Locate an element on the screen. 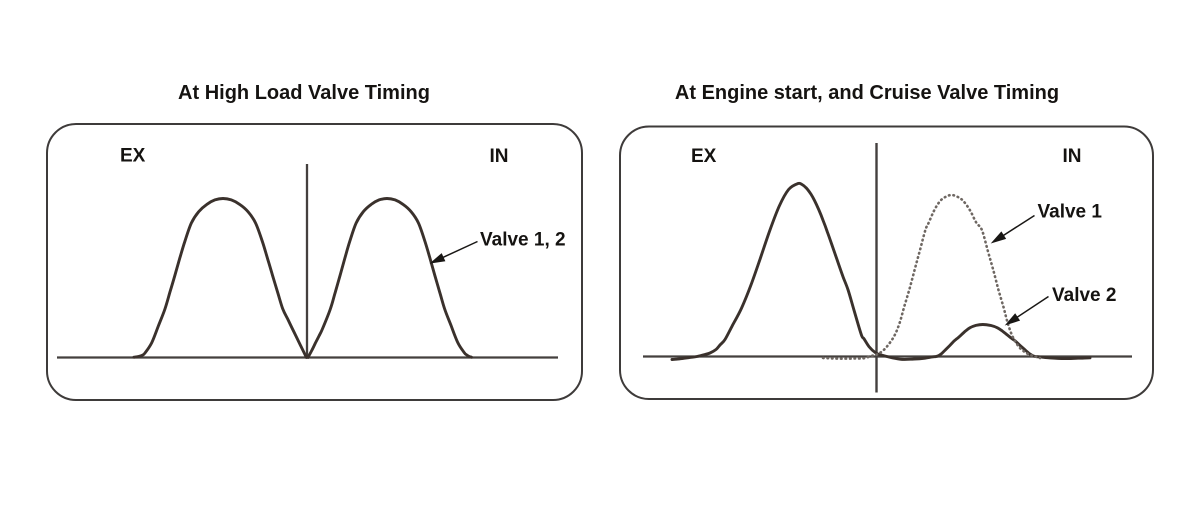 The image size is (1200, 517). svg-text: Valve 1 is located at coordinates (1070, 212).